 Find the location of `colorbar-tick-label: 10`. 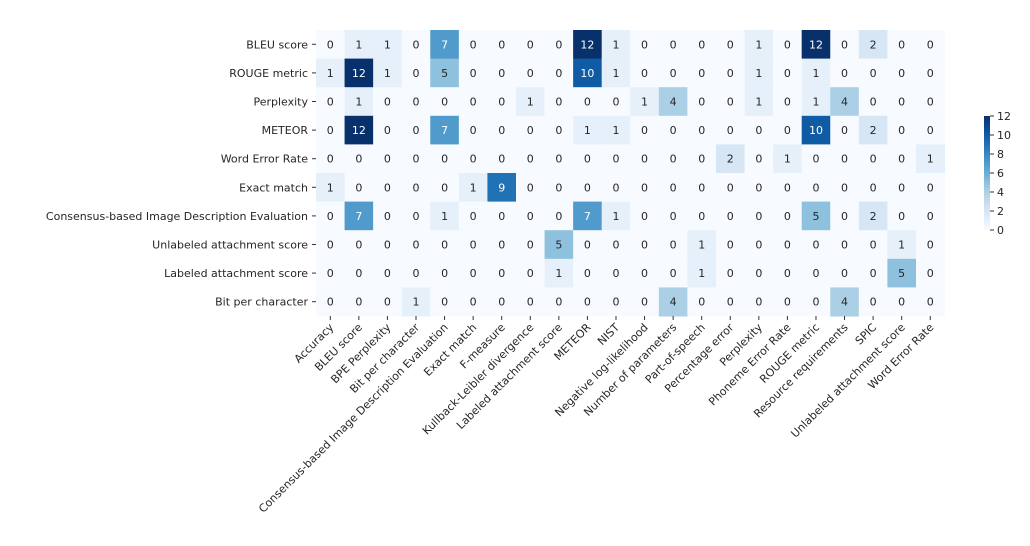

colorbar-tick-label: 10 is located at coordinates (1004, 135).